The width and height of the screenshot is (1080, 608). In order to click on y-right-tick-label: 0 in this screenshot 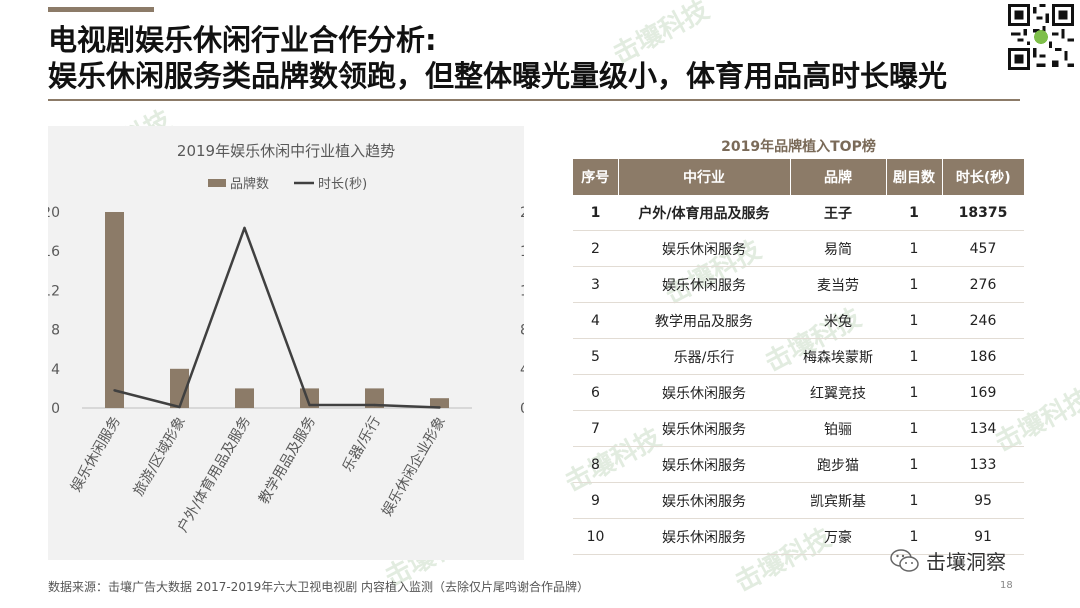, I will do `click(522, 409)`.